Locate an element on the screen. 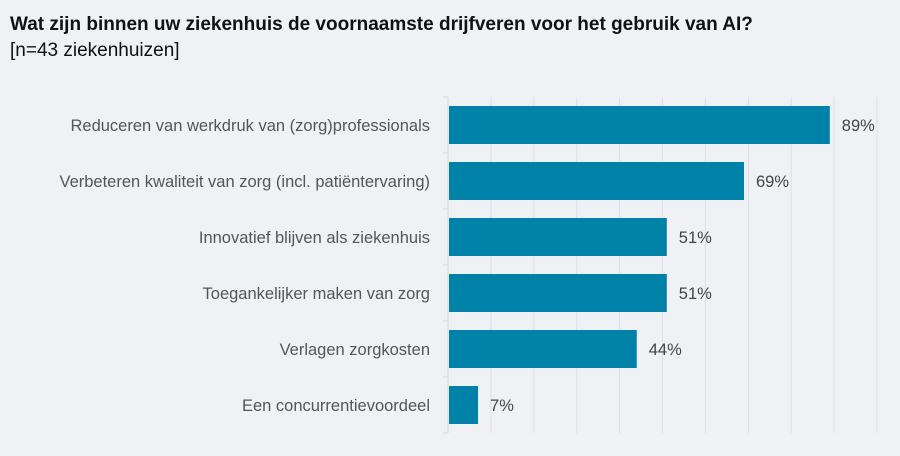 Image resolution: width=900 pixels, height=456 pixels. data-label: 7% is located at coordinates (502, 406).